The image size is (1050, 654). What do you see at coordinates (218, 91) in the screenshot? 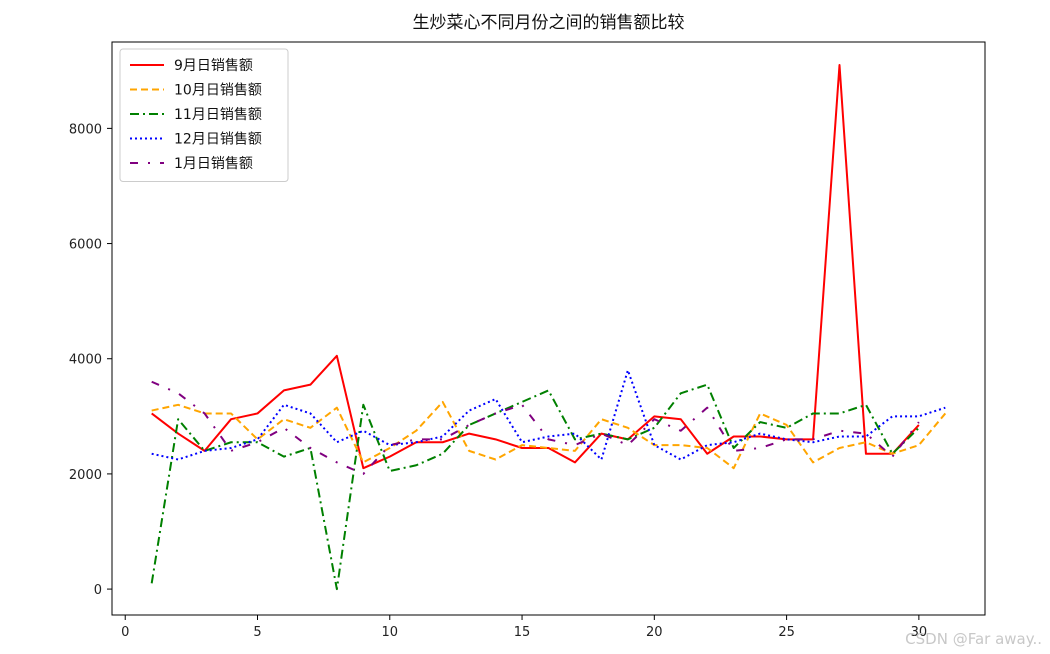
I see `legend-label-2: 10月日销售额` at bounding box center [218, 91].